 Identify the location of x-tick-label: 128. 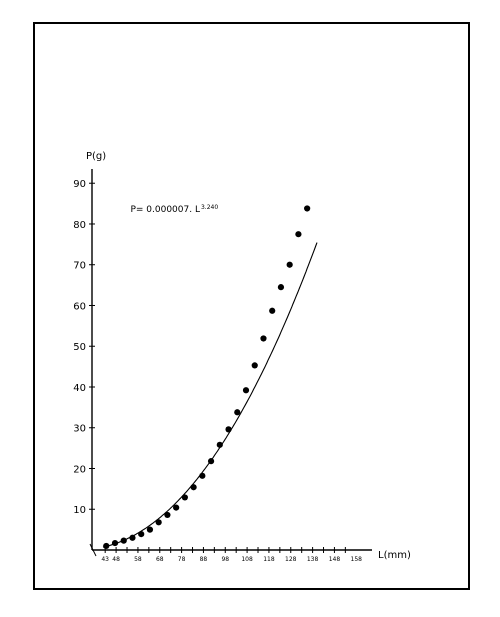
(291, 559).